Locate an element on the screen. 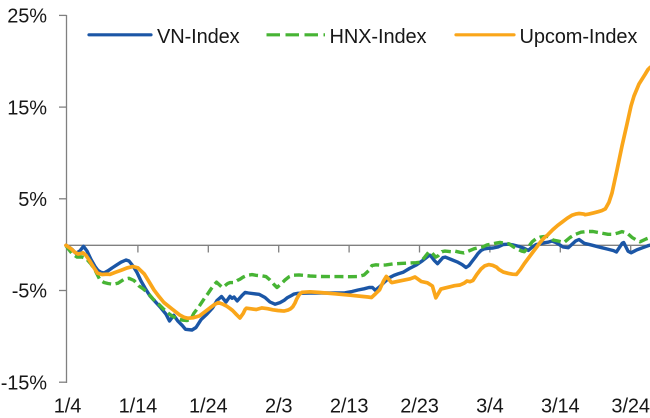 The width and height of the screenshot is (650, 418). svg-text: 2/13 is located at coordinates (349, 407).